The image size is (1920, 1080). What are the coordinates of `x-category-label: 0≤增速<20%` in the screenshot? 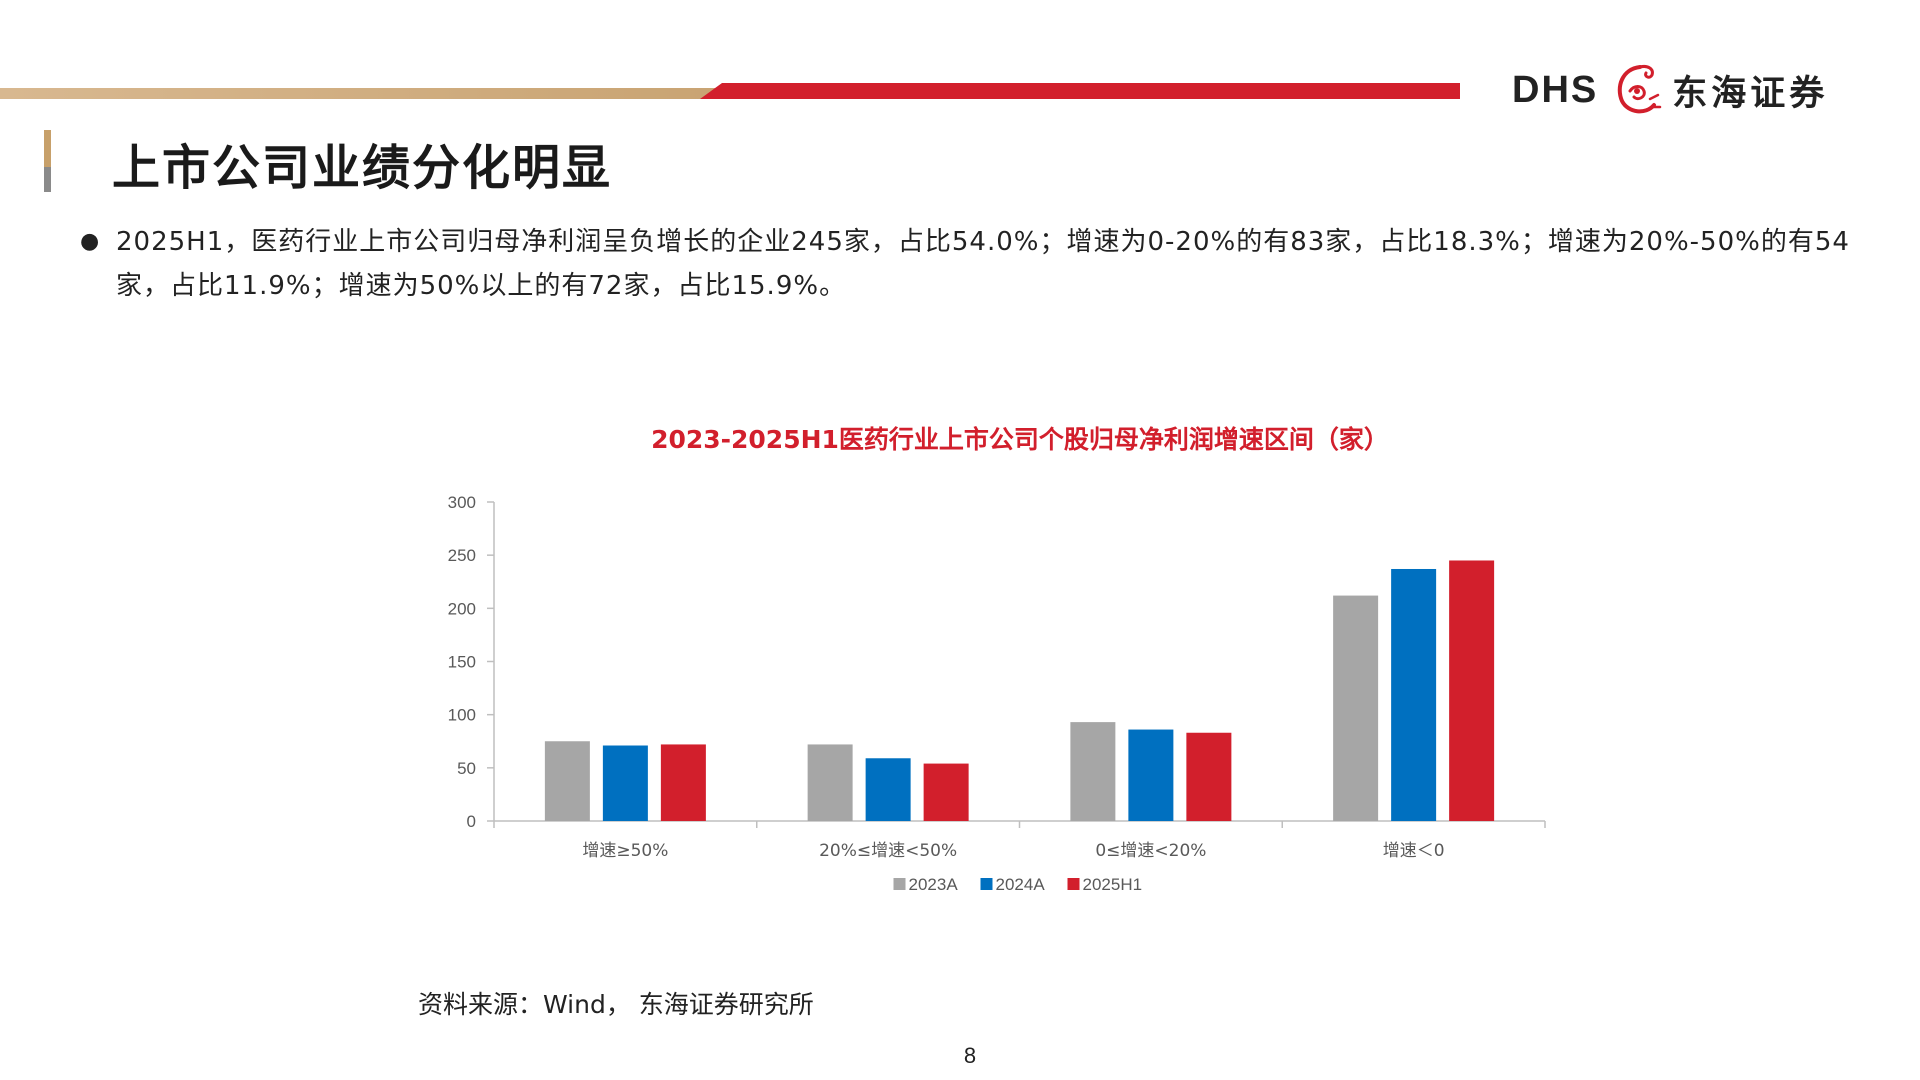 It's located at (1150, 851).